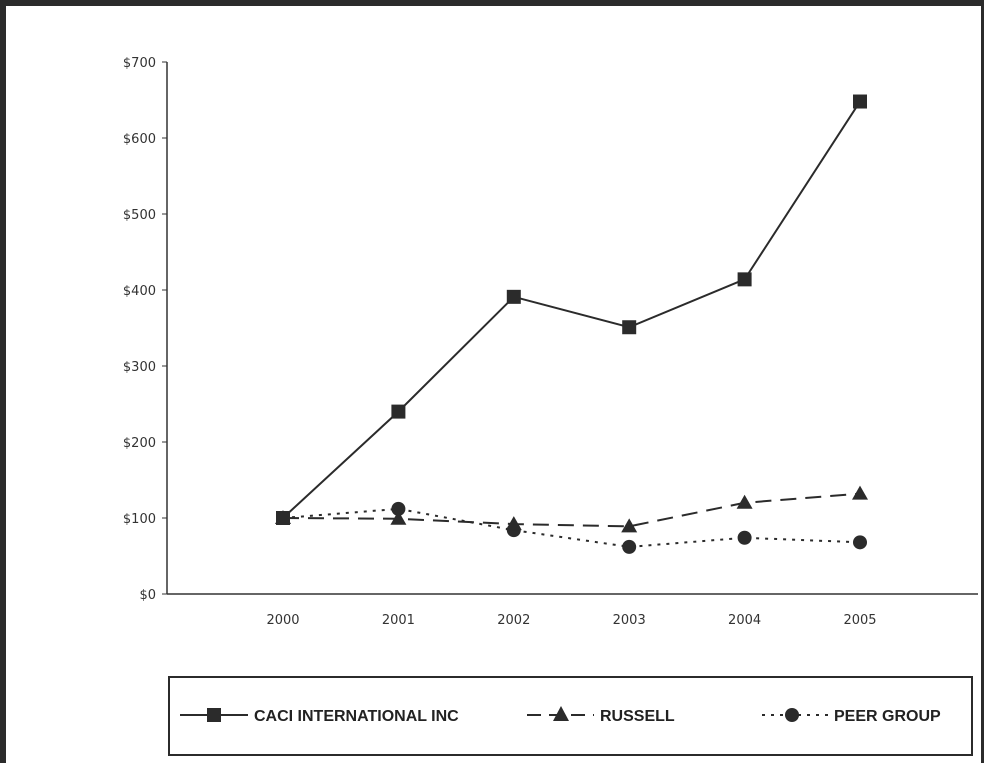 Image resolution: width=984 pixels, height=763 pixels. What do you see at coordinates (571, 510) in the screenshot?
I see `series-line-triangle` at bounding box center [571, 510].